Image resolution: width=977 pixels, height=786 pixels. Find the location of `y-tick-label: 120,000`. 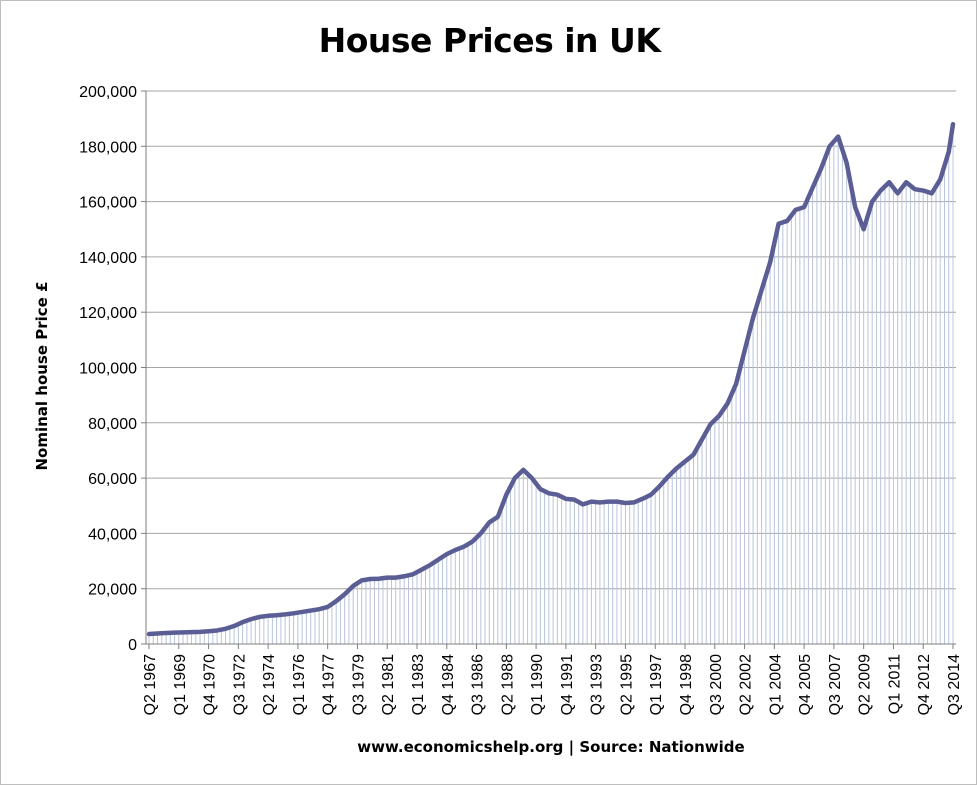

y-tick-label: 120,000 is located at coordinates (108, 313).